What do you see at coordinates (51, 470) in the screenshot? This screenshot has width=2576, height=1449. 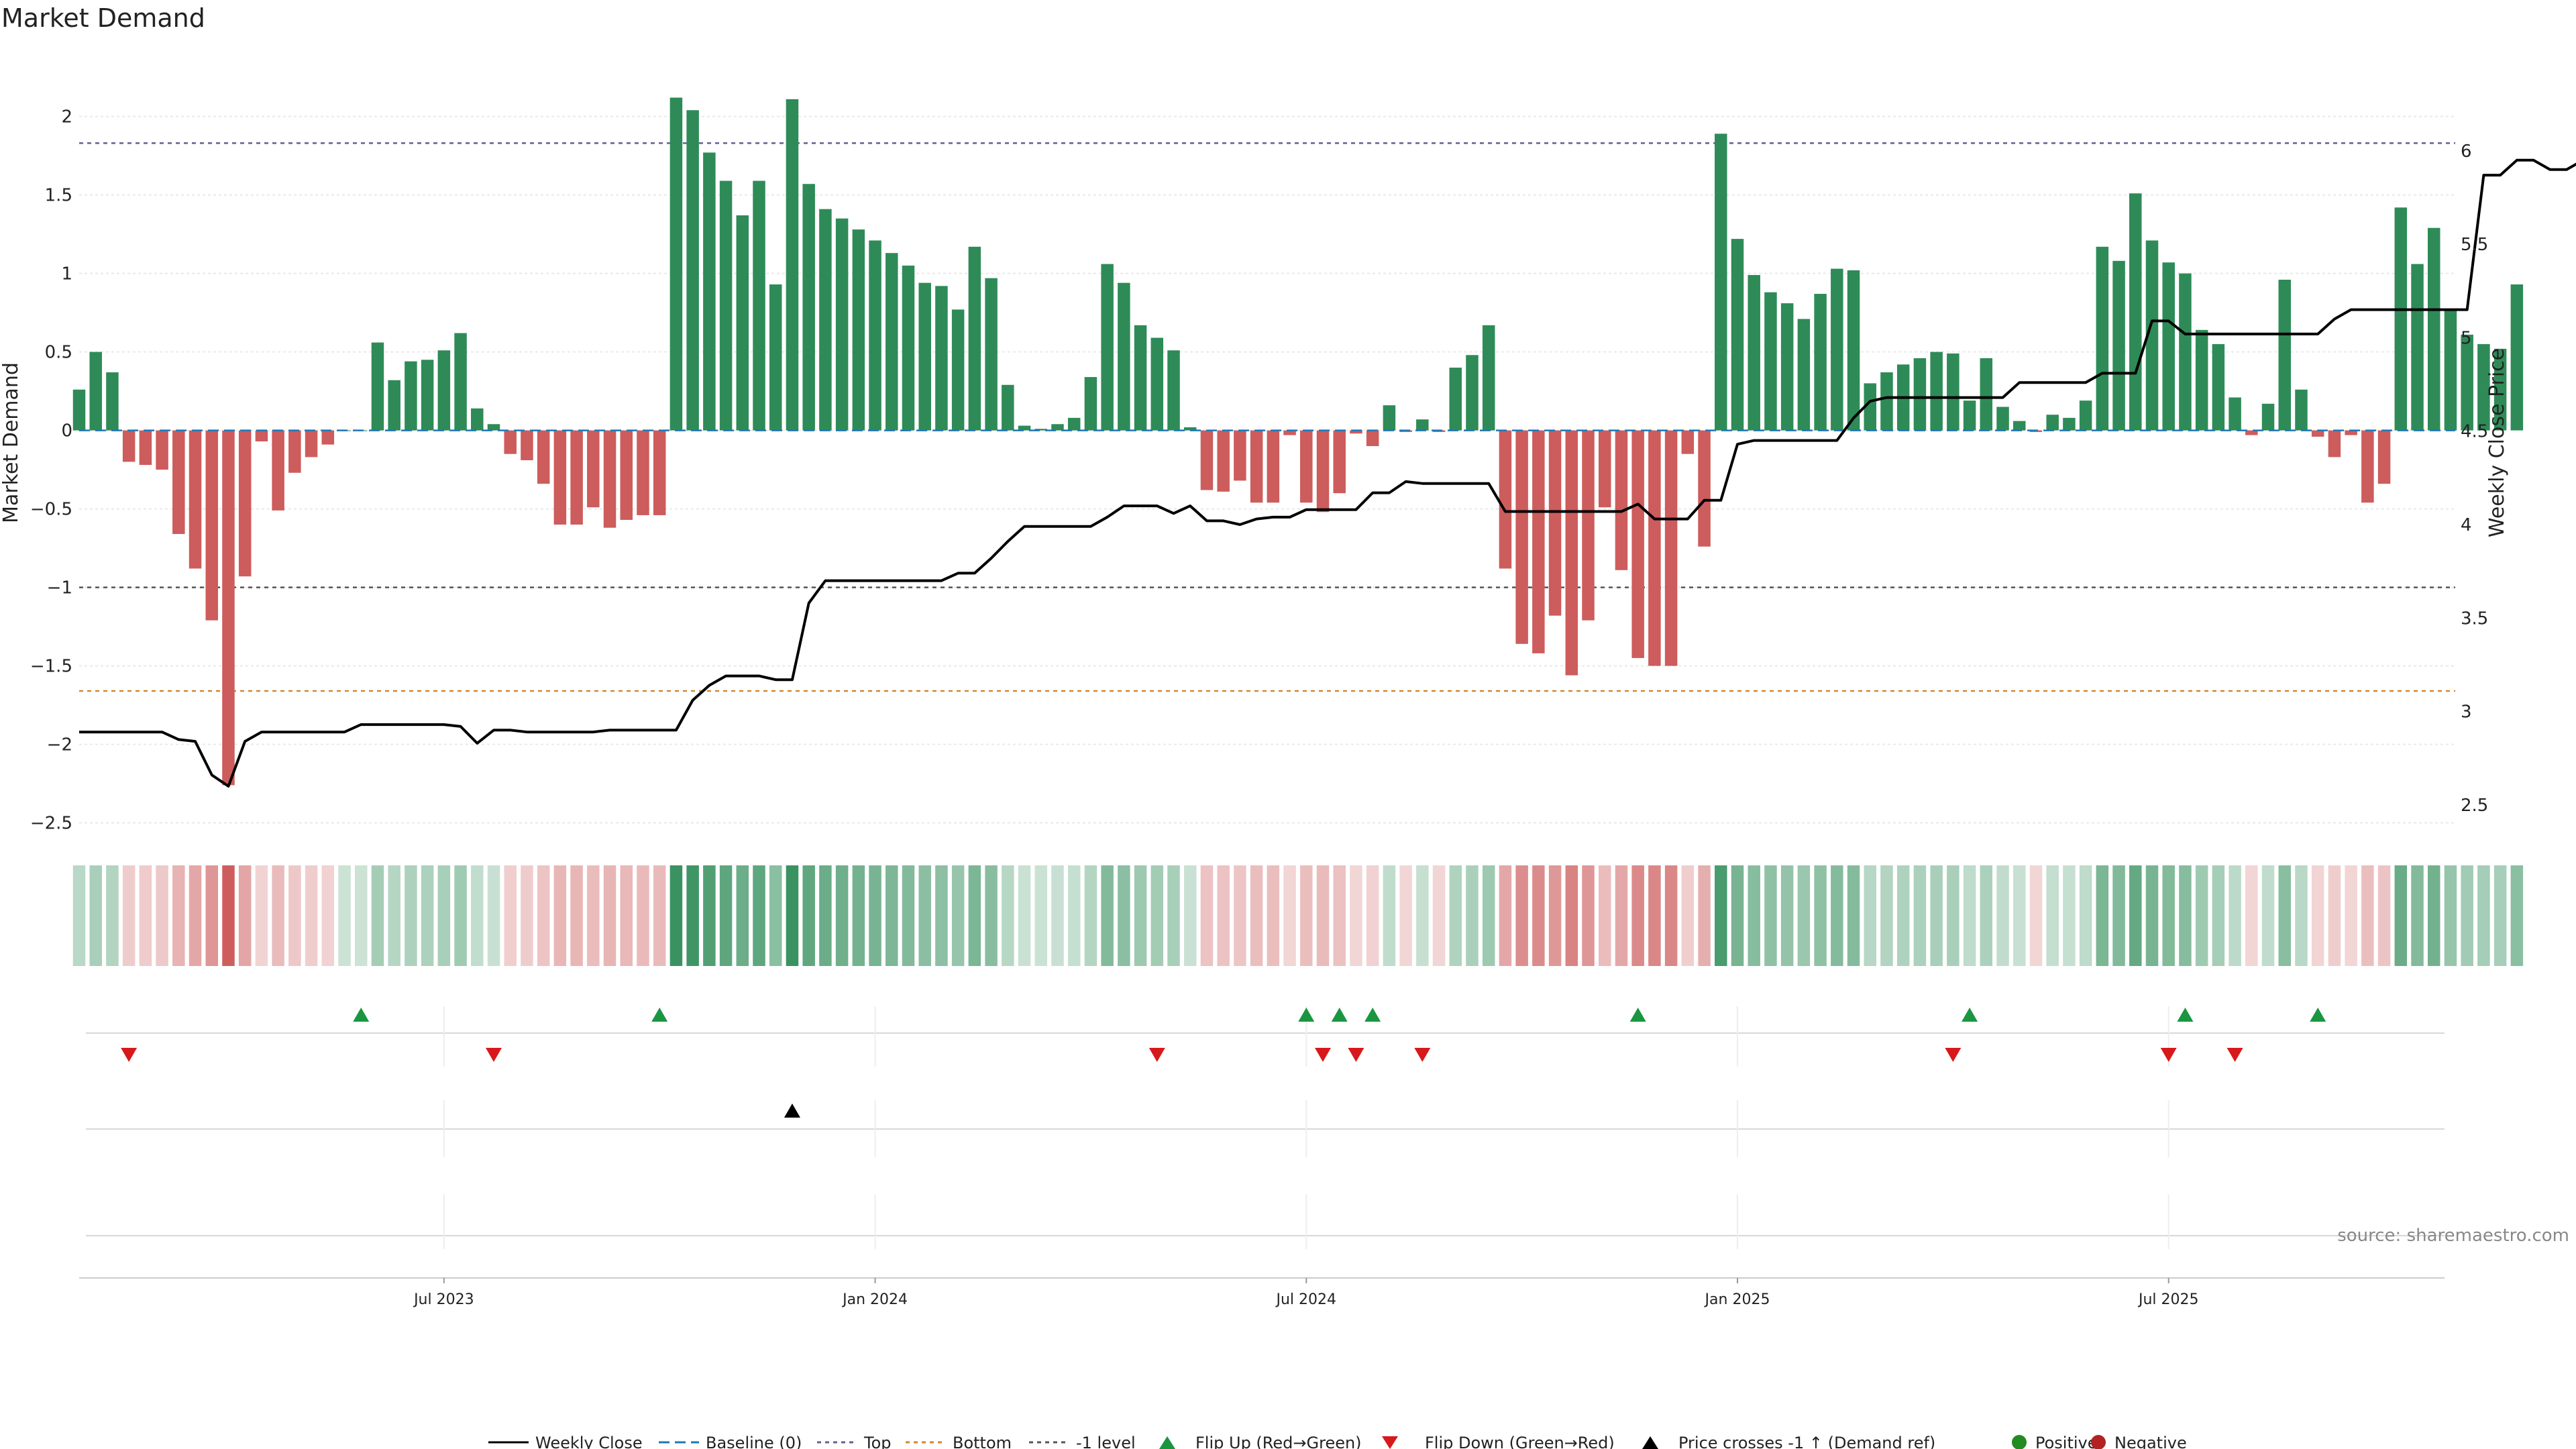 I see `left-axis: 2 1.5 1 0.5 0 −0.5 −1 −1.5 −2 −2.5` at bounding box center [51, 470].